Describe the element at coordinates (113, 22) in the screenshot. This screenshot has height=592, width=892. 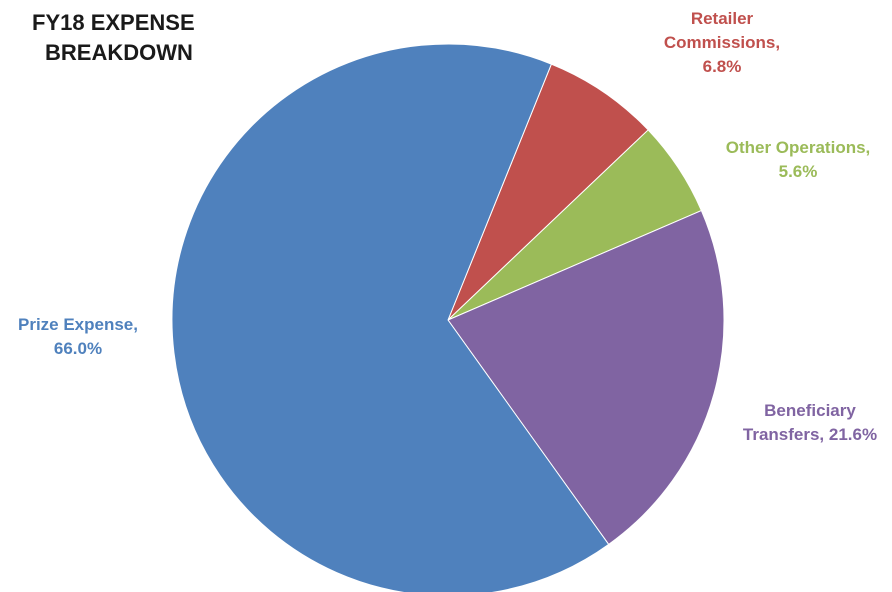
I see `chart-title-line-1: FY18 EXPENSE` at that location.